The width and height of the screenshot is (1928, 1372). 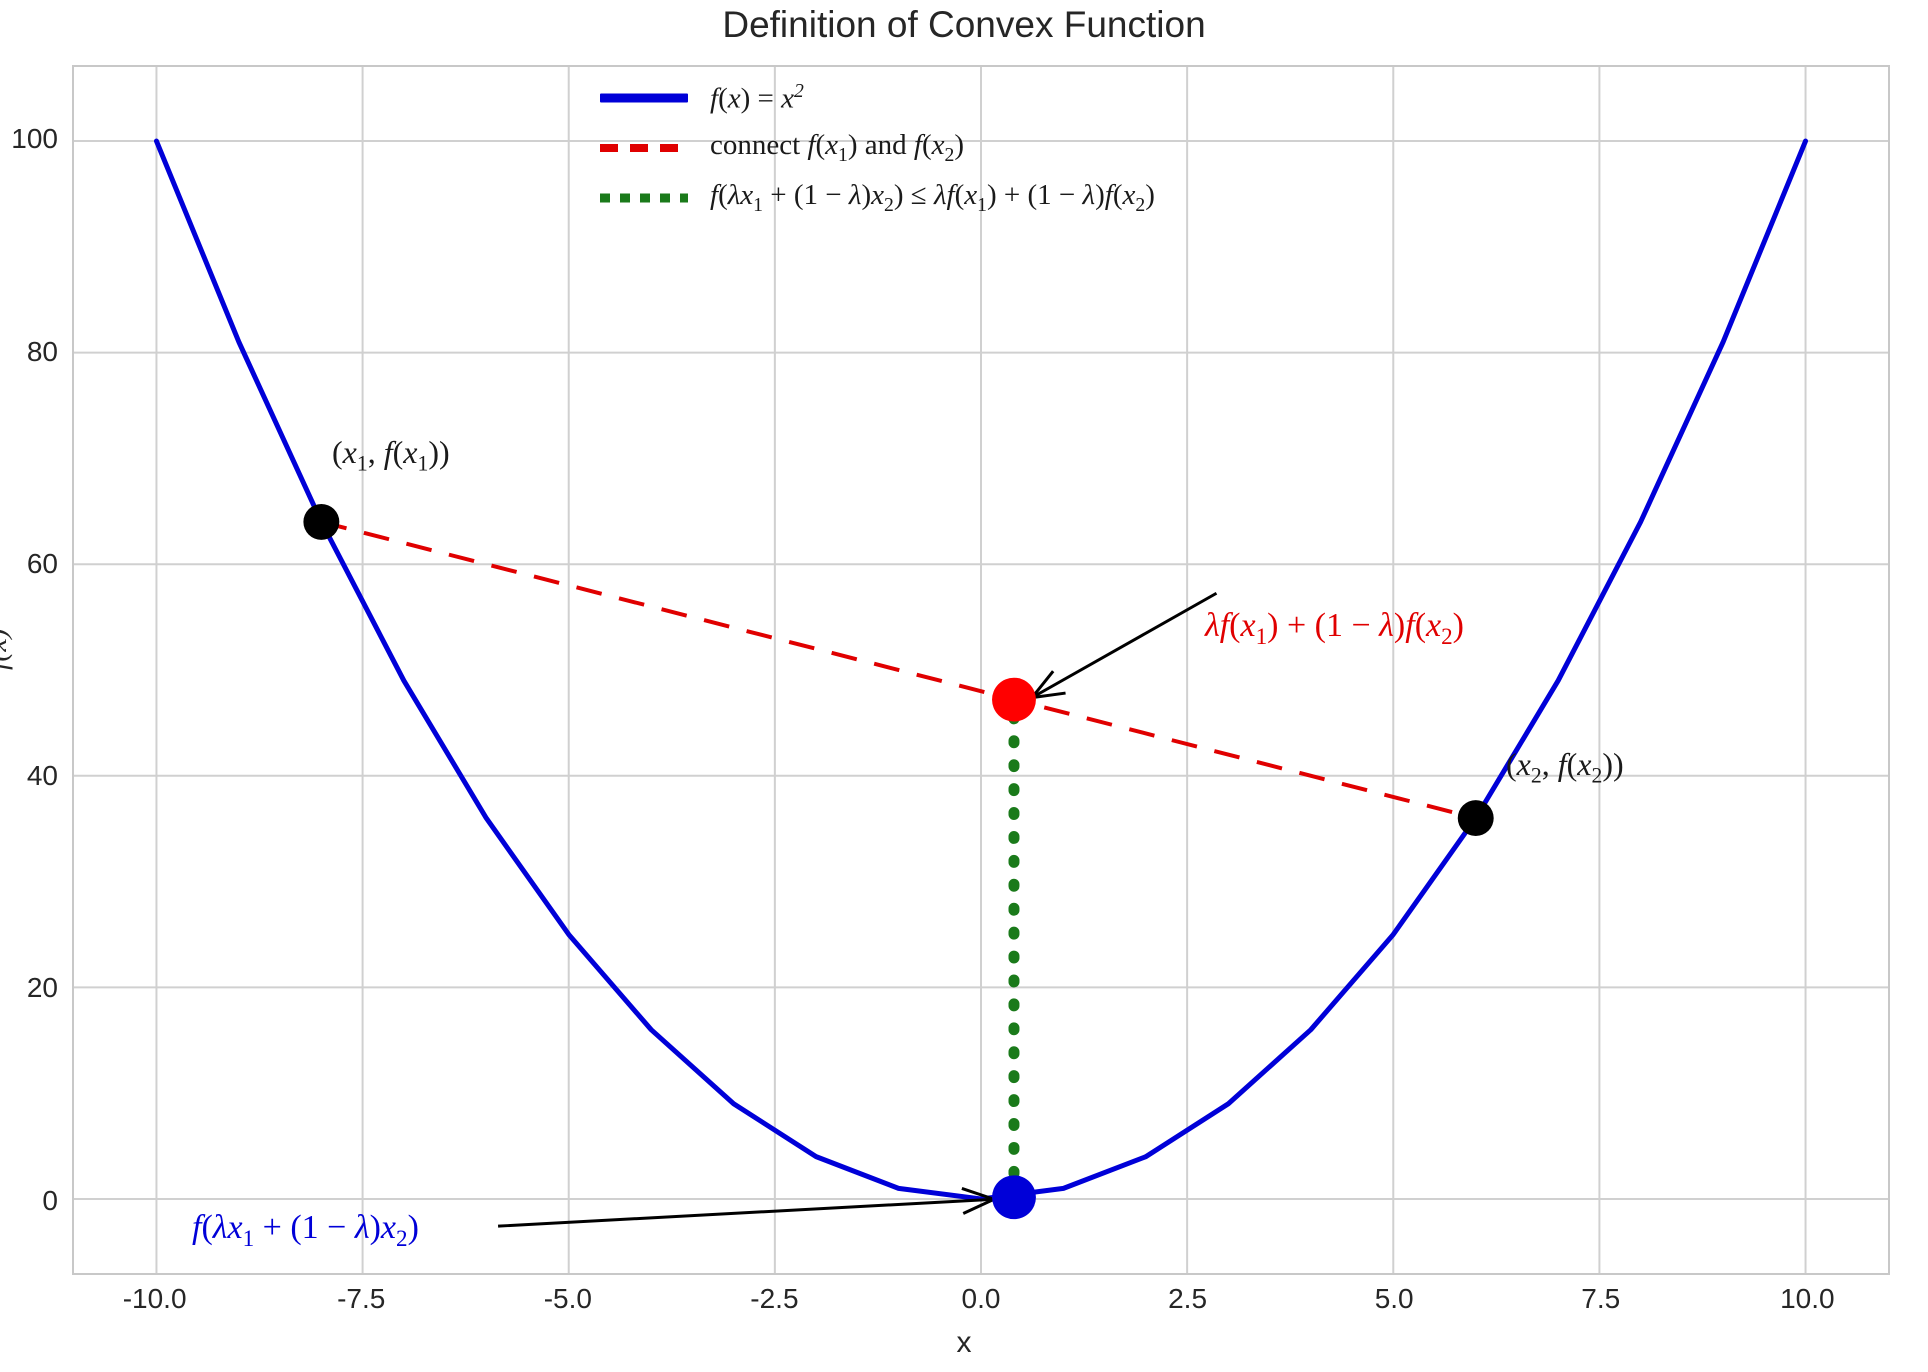 What do you see at coordinates (391, 455) in the screenshot?
I see `annotation-point-1: (x1, f(x1))` at bounding box center [391, 455].